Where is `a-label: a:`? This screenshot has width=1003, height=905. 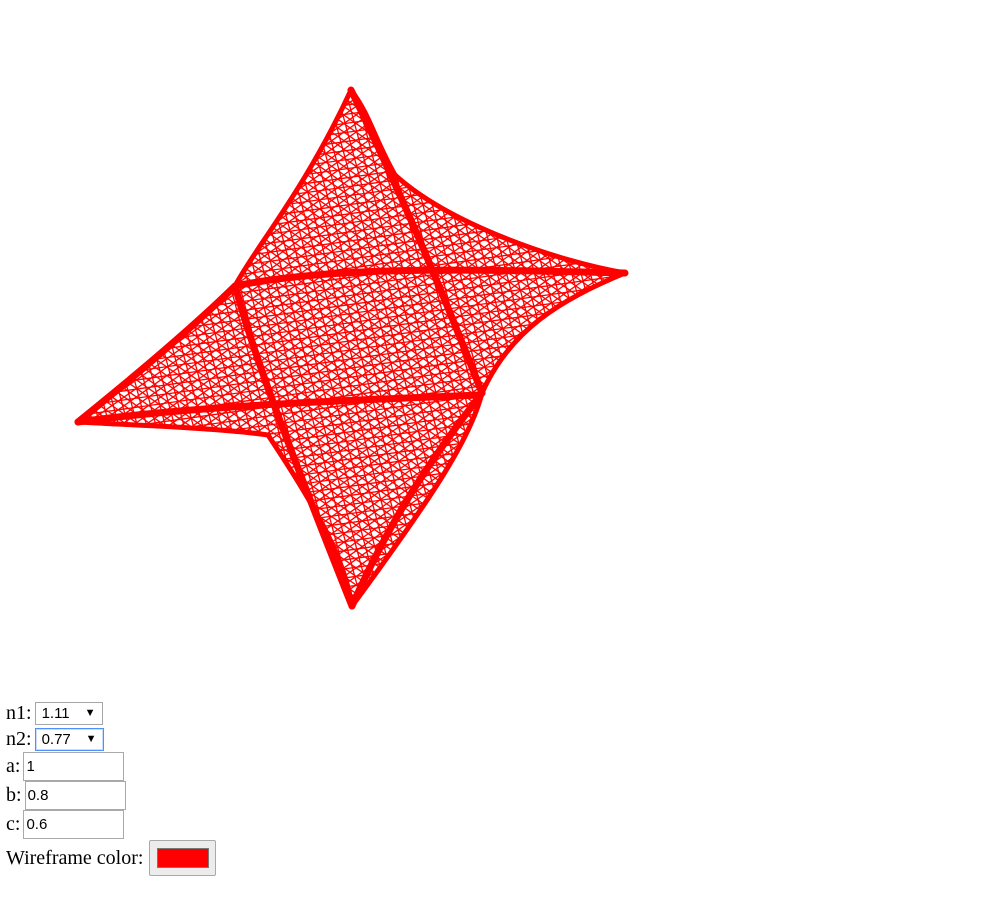 a-label: a: is located at coordinates (13, 766).